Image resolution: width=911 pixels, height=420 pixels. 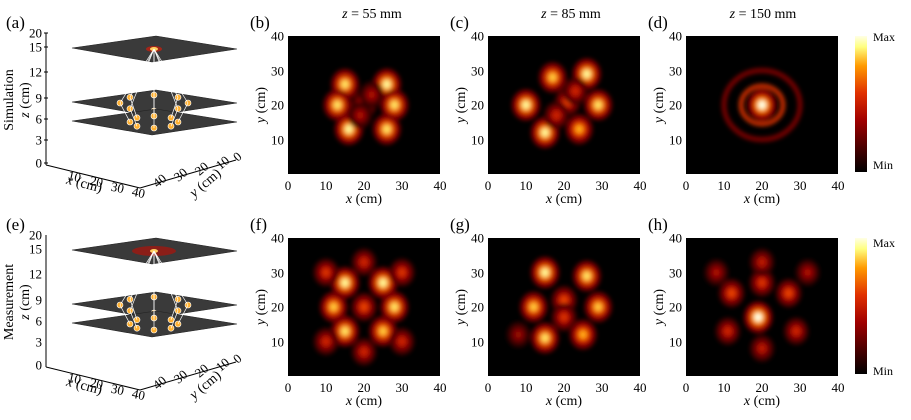 I want to click on z-tick-label: 0, so click(x=39, y=365).